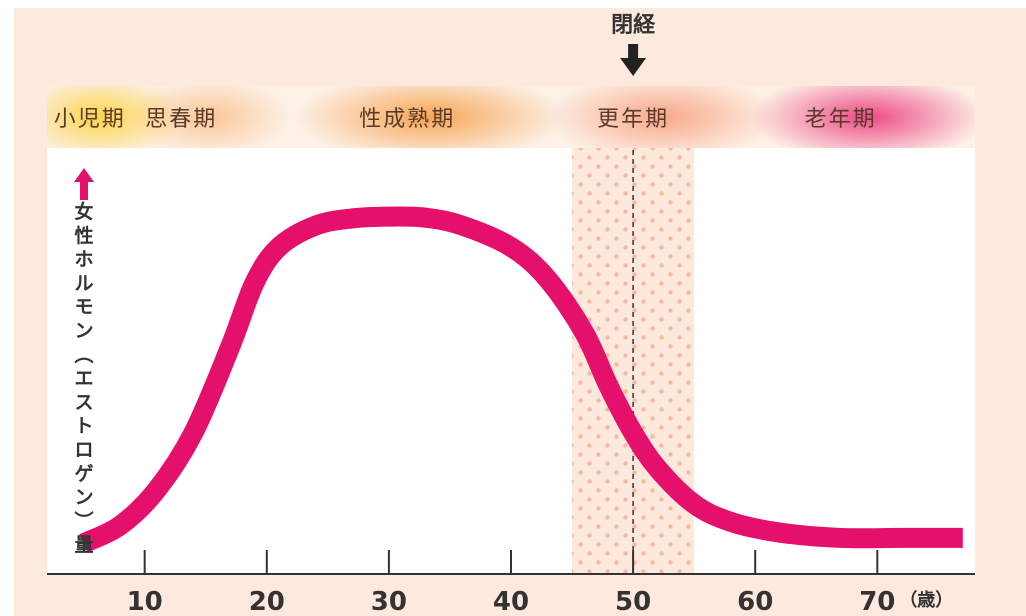  Describe the element at coordinates (633, 25) in the screenshot. I see `menopause-label: 閉経` at that location.